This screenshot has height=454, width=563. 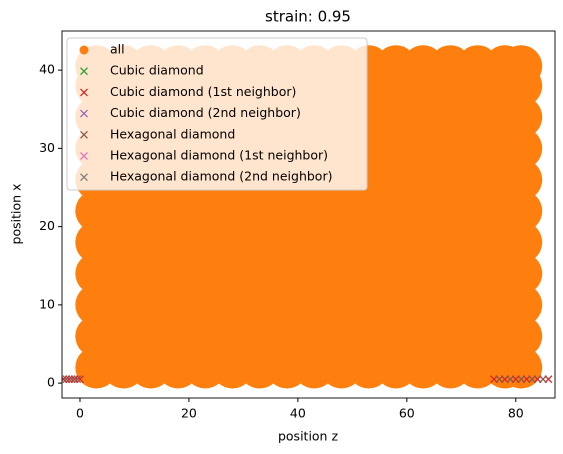 What do you see at coordinates (308, 436) in the screenshot?
I see `x-axis-label: position z` at bounding box center [308, 436].